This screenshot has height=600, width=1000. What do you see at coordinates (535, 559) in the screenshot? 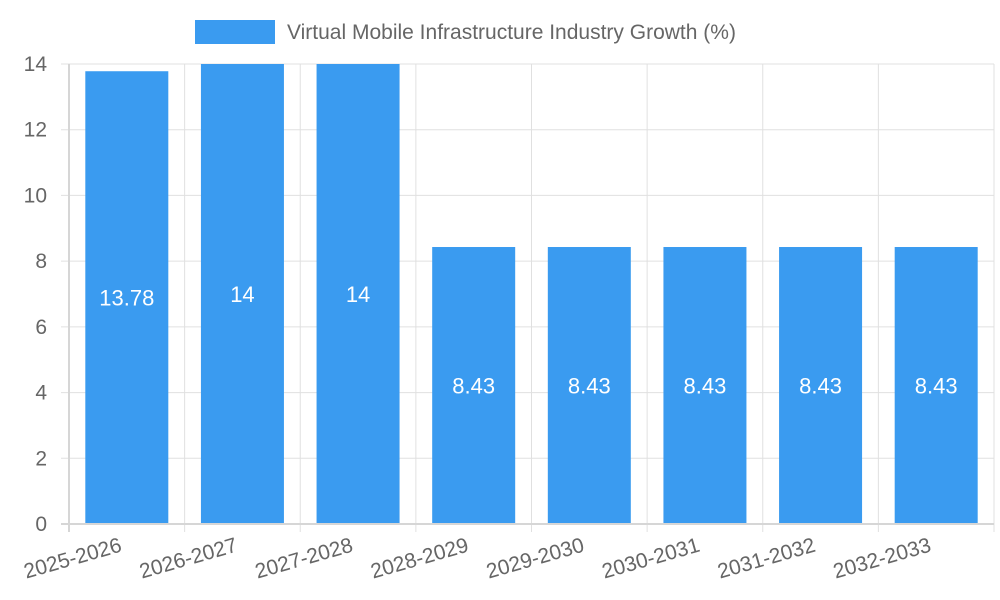
I see `x-tick-label: 2029-2030` at bounding box center [535, 559].